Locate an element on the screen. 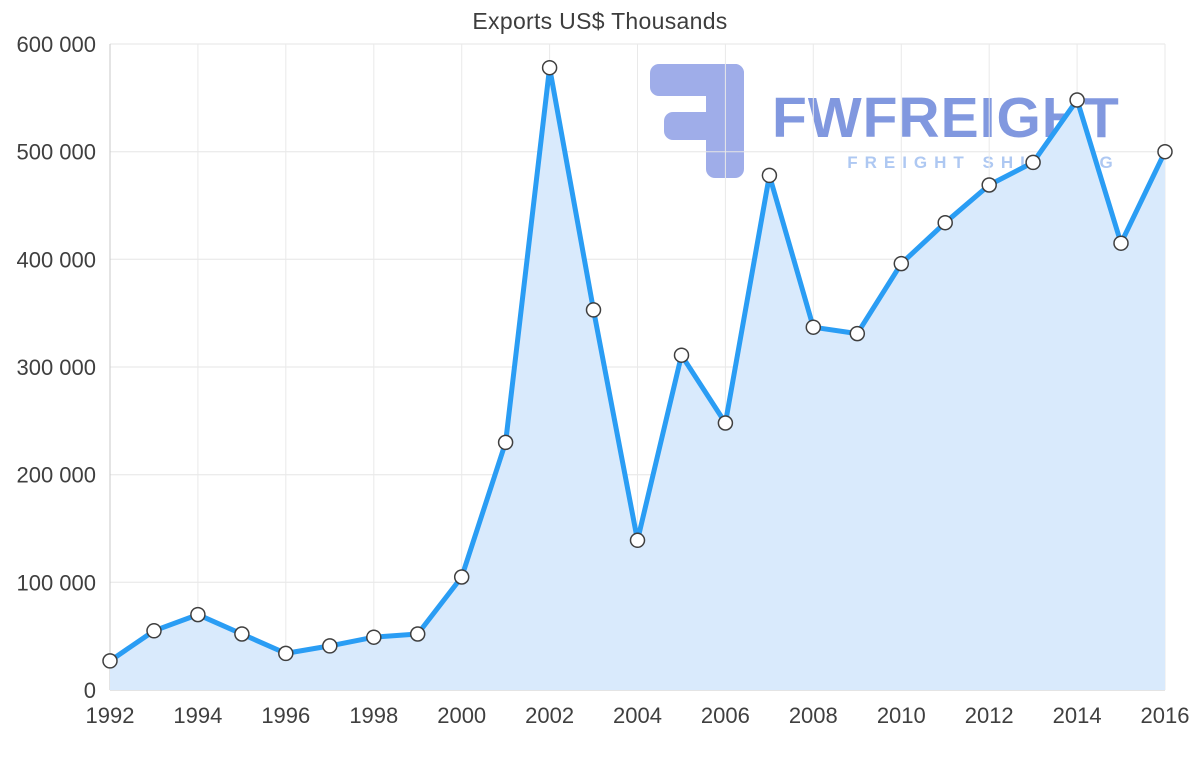 Image resolution: width=1200 pixels, height=763 pixels. y-tick-label: 300 000 is located at coordinates (56, 367).